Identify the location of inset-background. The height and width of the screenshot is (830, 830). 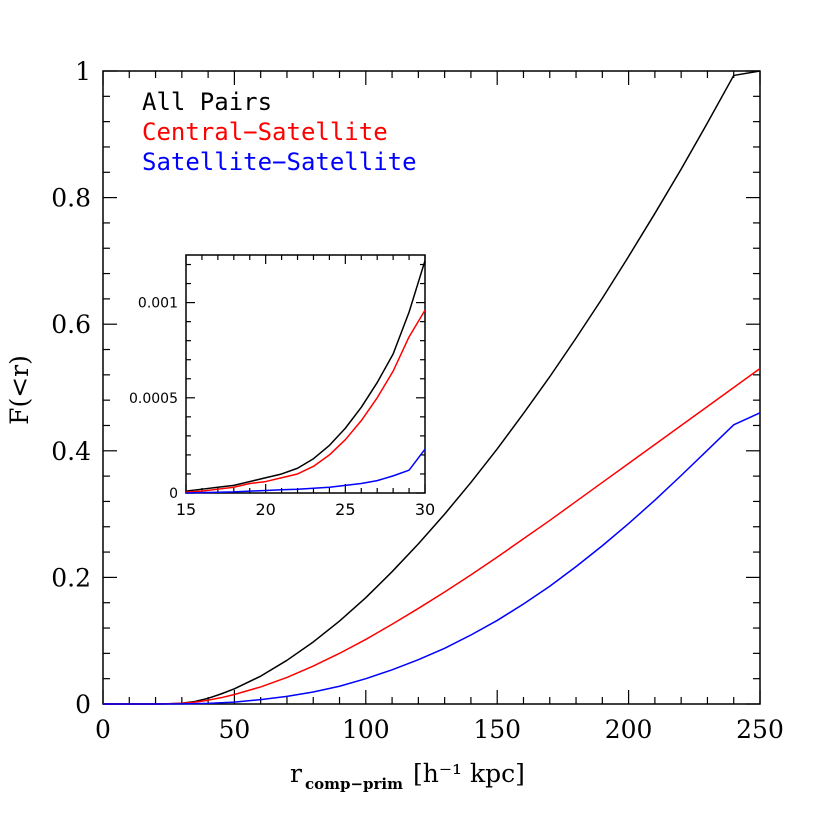
(305, 374).